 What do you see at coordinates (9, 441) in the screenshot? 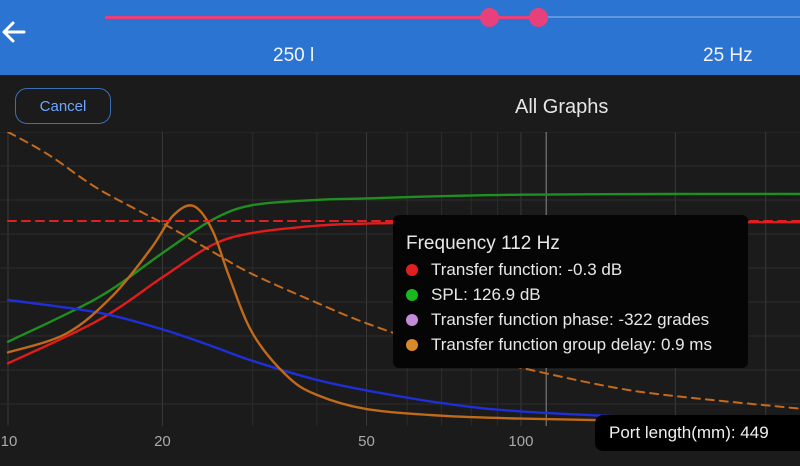
I see `x-tick-label: 10` at bounding box center [9, 441].